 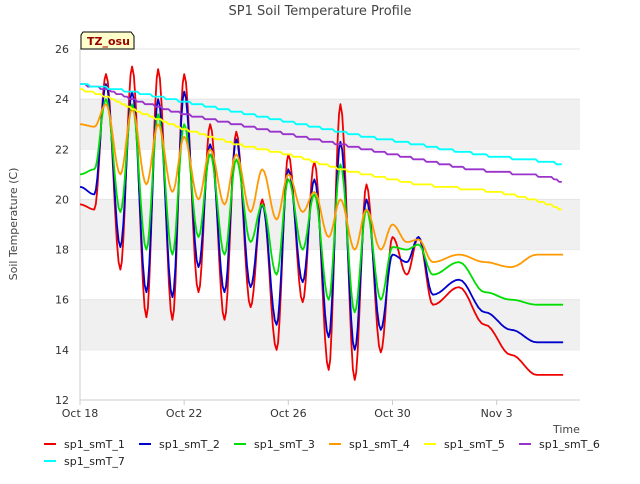 I want to click on x-tick-label: Oct 26, so click(x=288, y=413).